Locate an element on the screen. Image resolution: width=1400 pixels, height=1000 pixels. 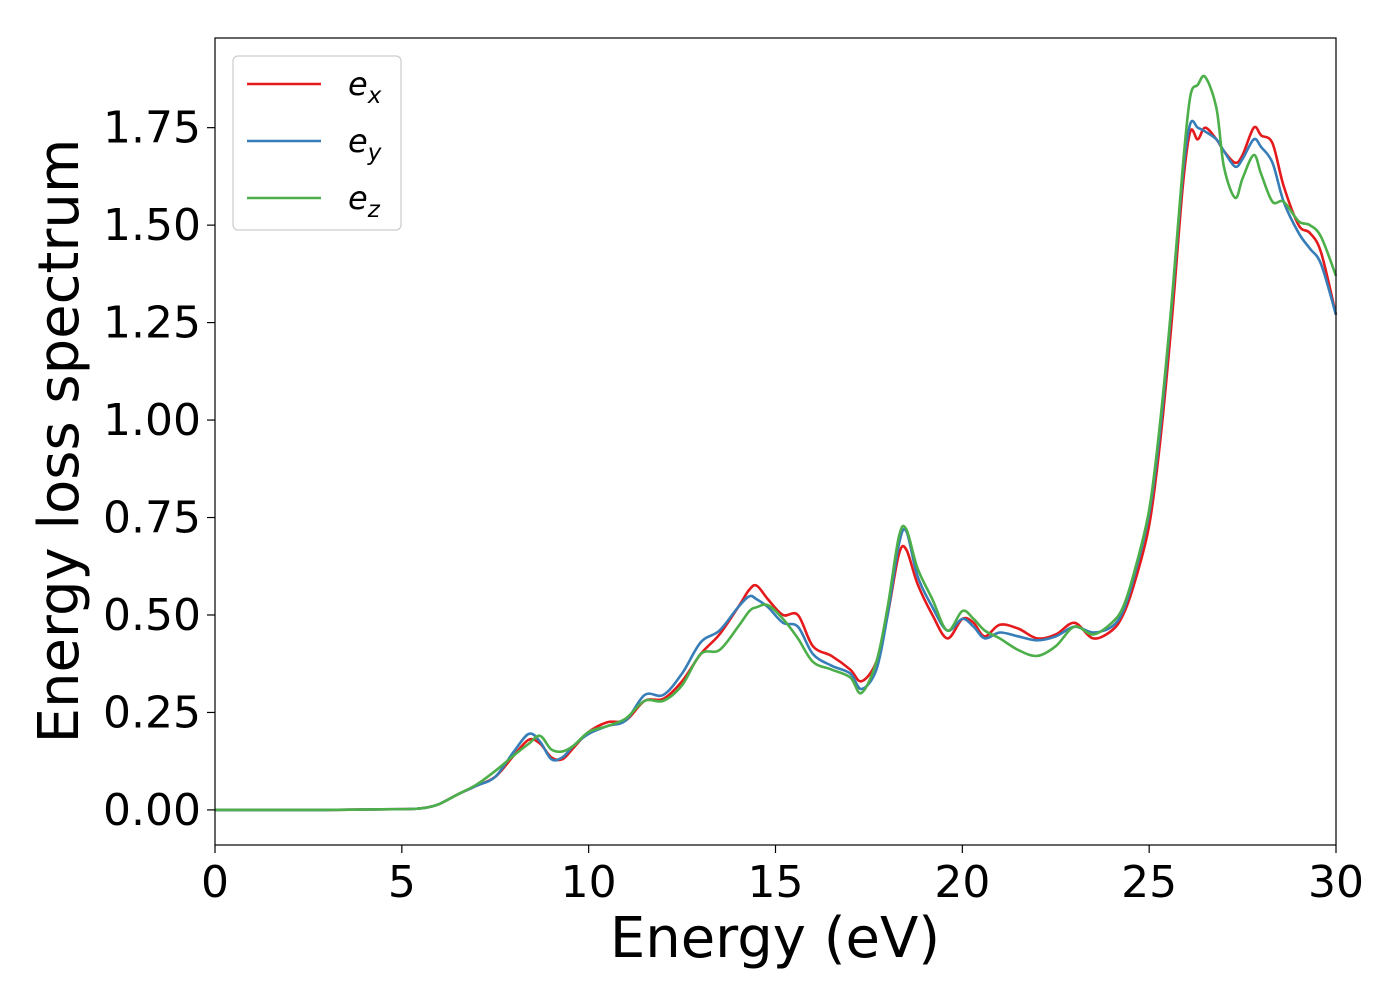
x-tick-label: 20 is located at coordinates (962, 882).